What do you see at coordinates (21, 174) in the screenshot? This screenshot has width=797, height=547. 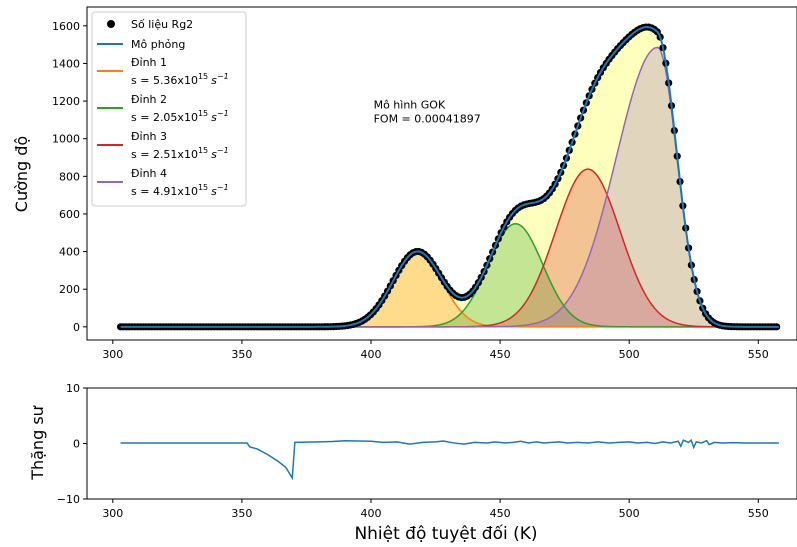 I see `main-y-axis-label: Cường độ` at bounding box center [21, 174].